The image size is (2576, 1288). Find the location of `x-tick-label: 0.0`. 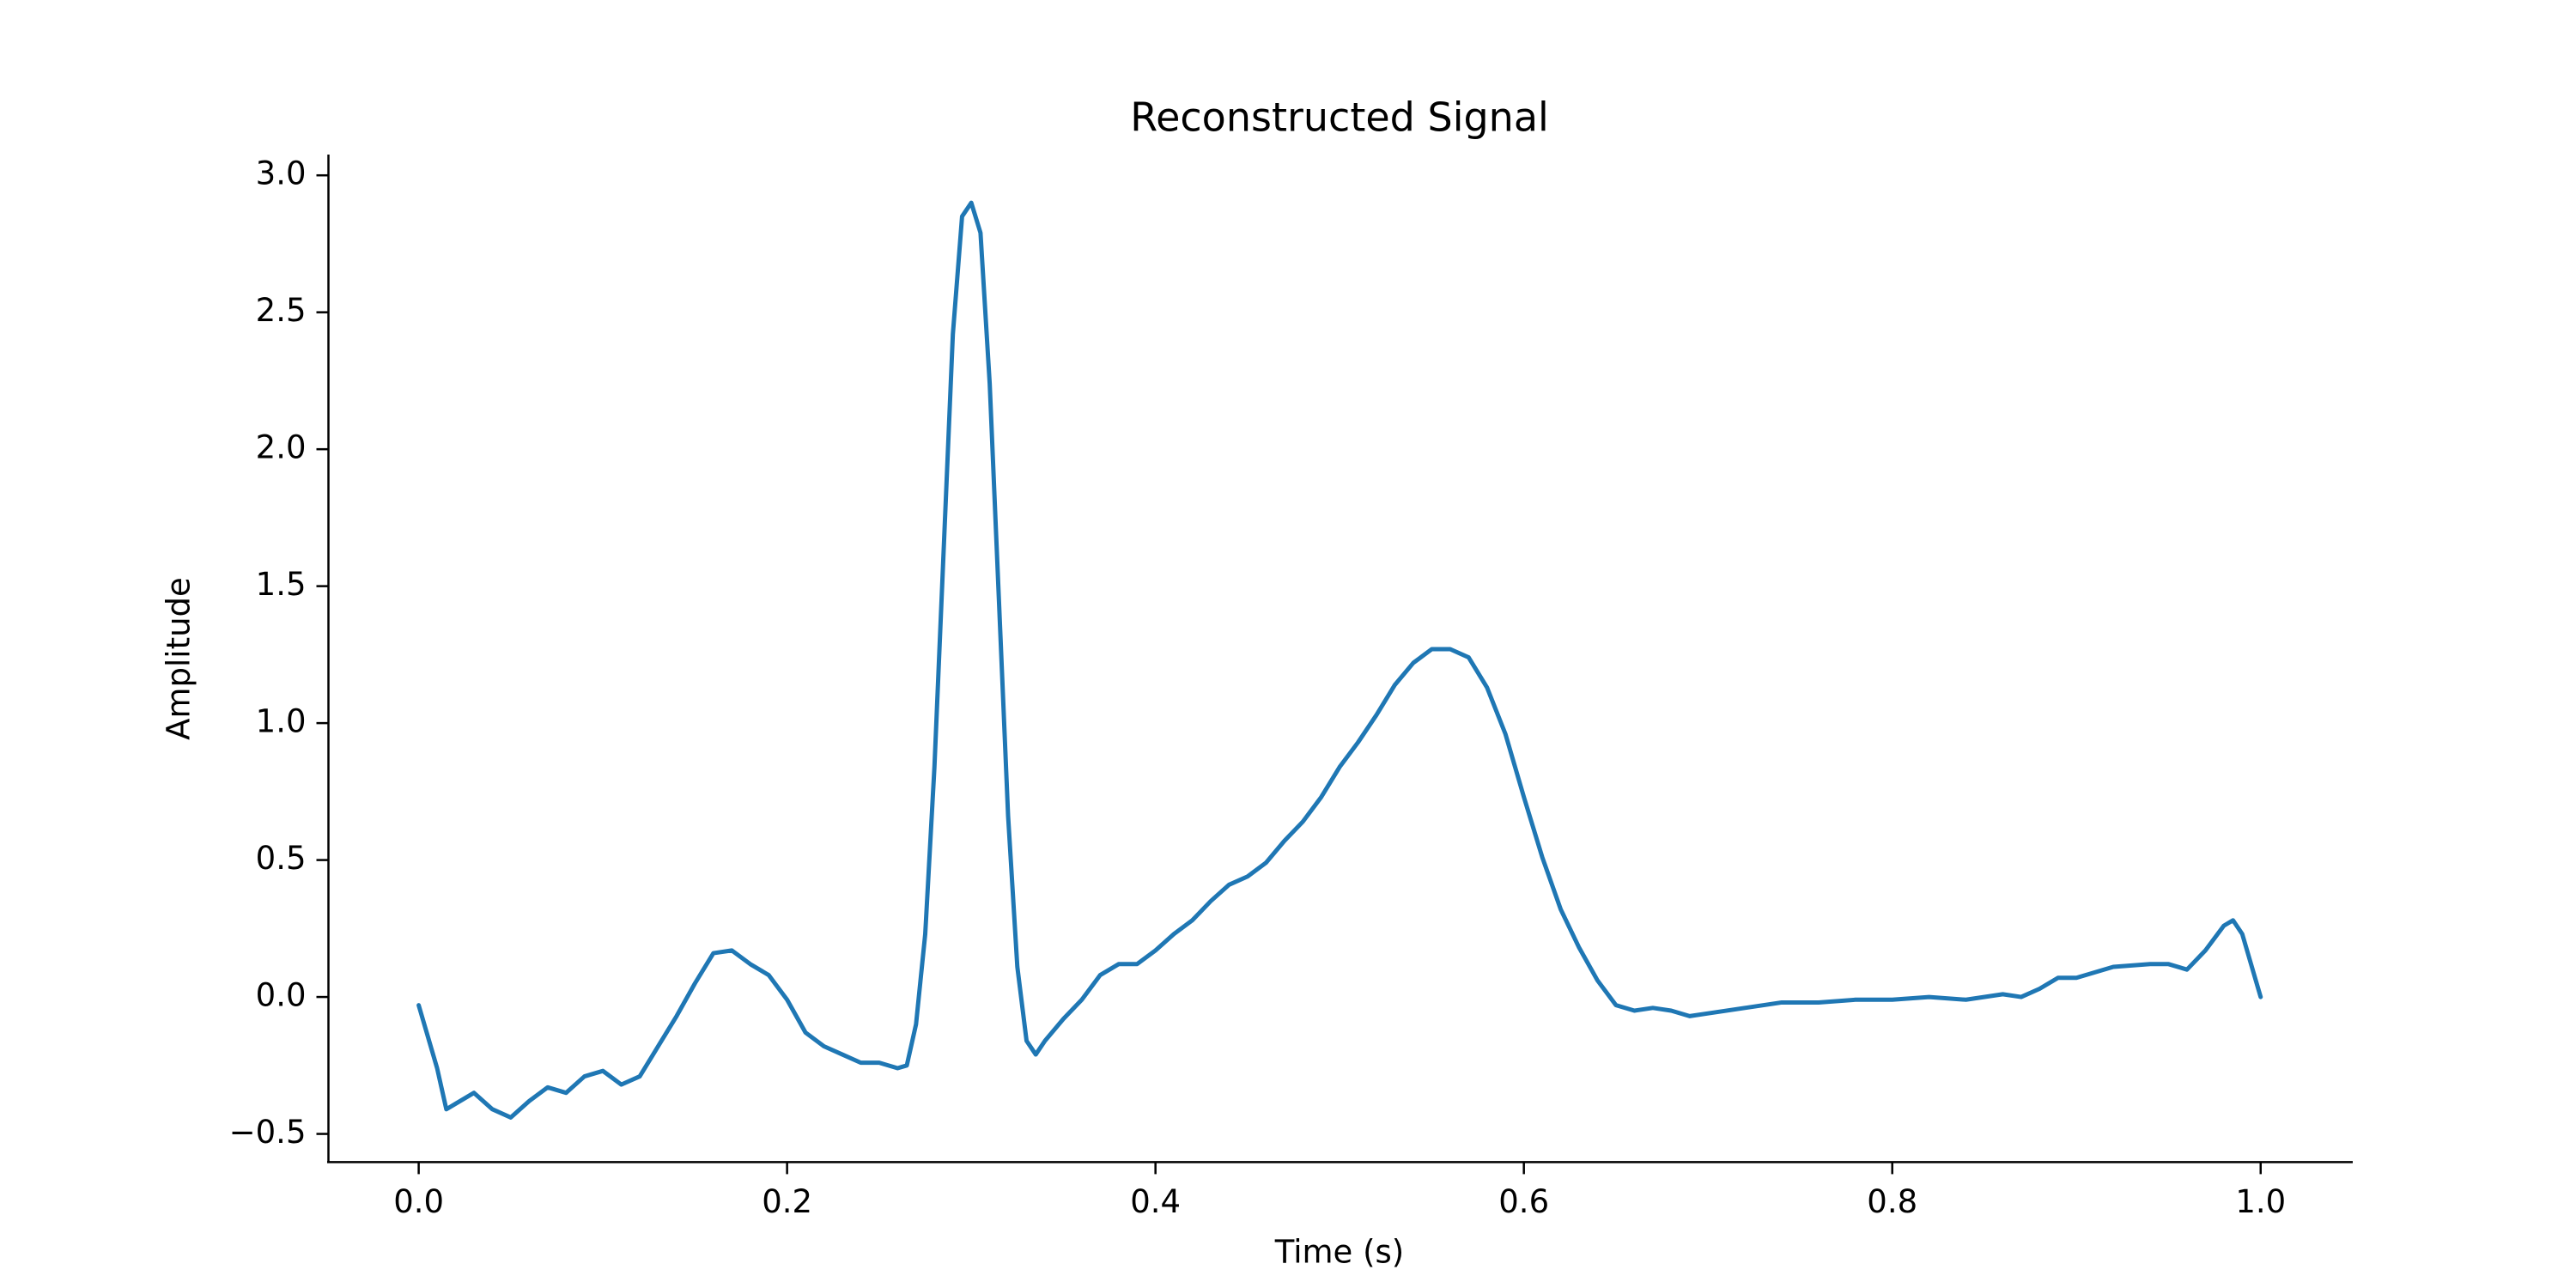

x-tick-label: 0.0 is located at coordinates (419, 1202).